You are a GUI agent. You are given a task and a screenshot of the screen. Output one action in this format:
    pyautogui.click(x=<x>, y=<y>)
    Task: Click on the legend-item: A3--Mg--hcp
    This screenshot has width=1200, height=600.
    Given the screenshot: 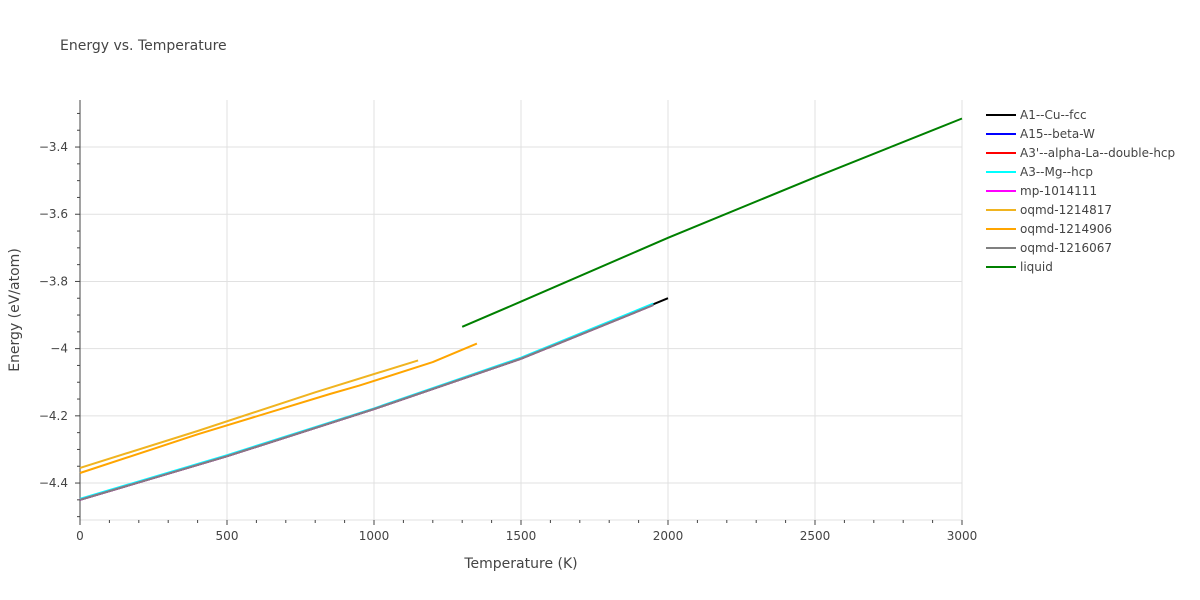 What is the action you would take?
    pyautogui.click(x=1039, y=172)
    